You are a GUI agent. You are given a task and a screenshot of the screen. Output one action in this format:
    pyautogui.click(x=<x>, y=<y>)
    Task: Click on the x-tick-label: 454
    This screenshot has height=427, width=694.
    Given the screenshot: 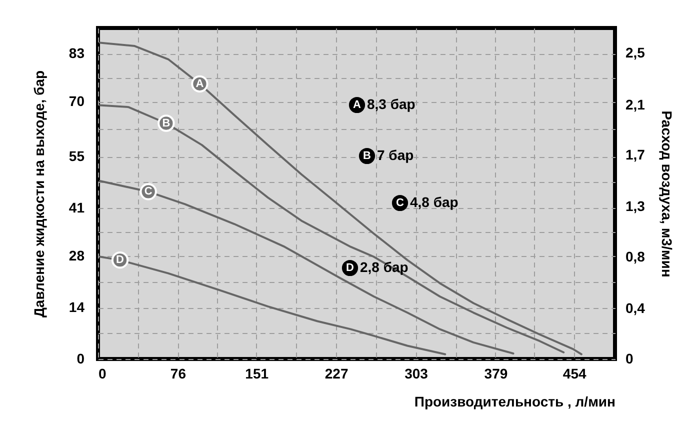 What is the action you would take?
    pyautogui.click(x=574, y=374)
    